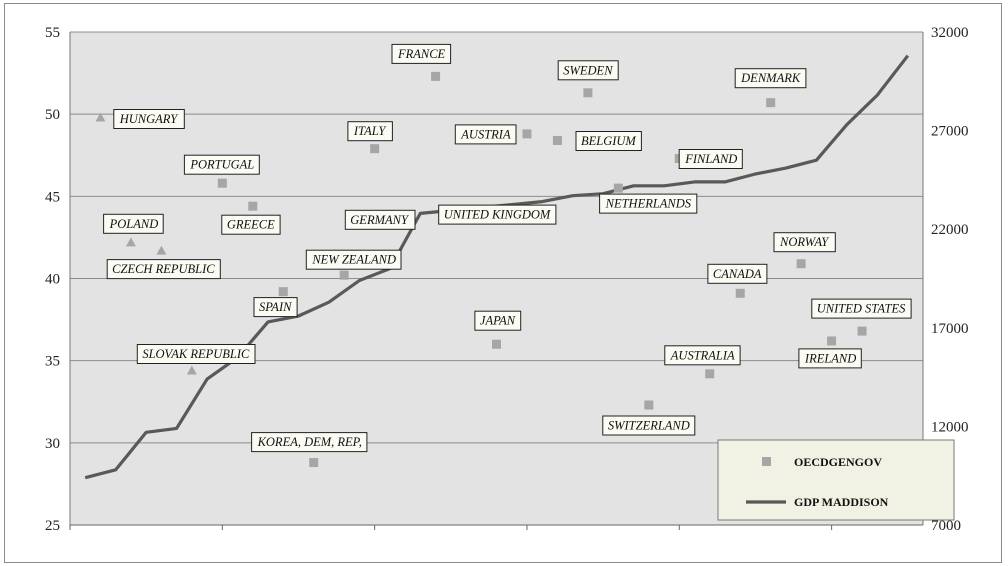 This screenshot has height=566, width=1008. I want to click on data-label: SWITZERLAND, so click(649, 426).